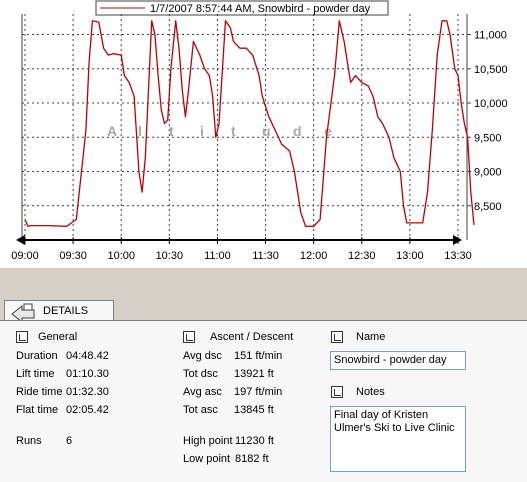 Image resolution: width=527 pixels, height=482 pixels. Describe the element at coordinates (87, 410) in the screenshot. I see `general-row-value: 02:05.42` at that location.